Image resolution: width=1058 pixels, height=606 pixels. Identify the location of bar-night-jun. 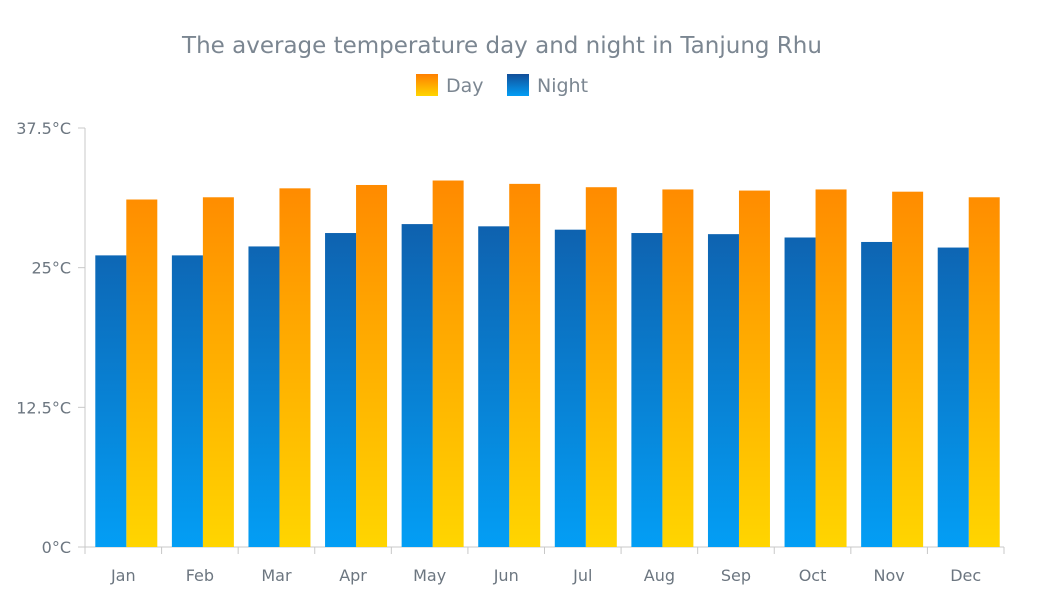
(494, 387).